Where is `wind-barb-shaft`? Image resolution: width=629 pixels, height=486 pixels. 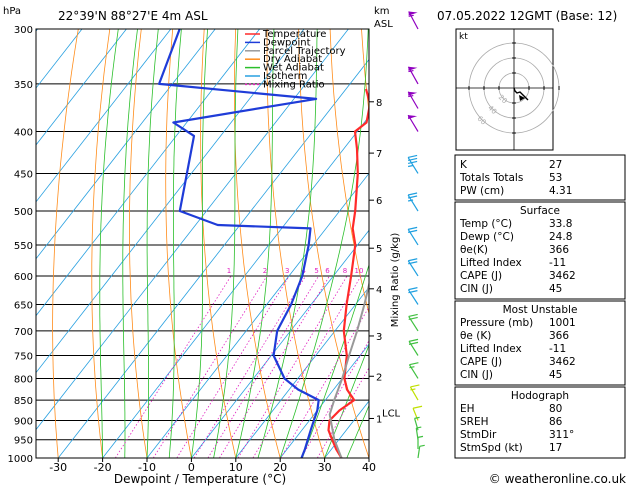 wind-barb-shaft is located at coordinates (419, 452).